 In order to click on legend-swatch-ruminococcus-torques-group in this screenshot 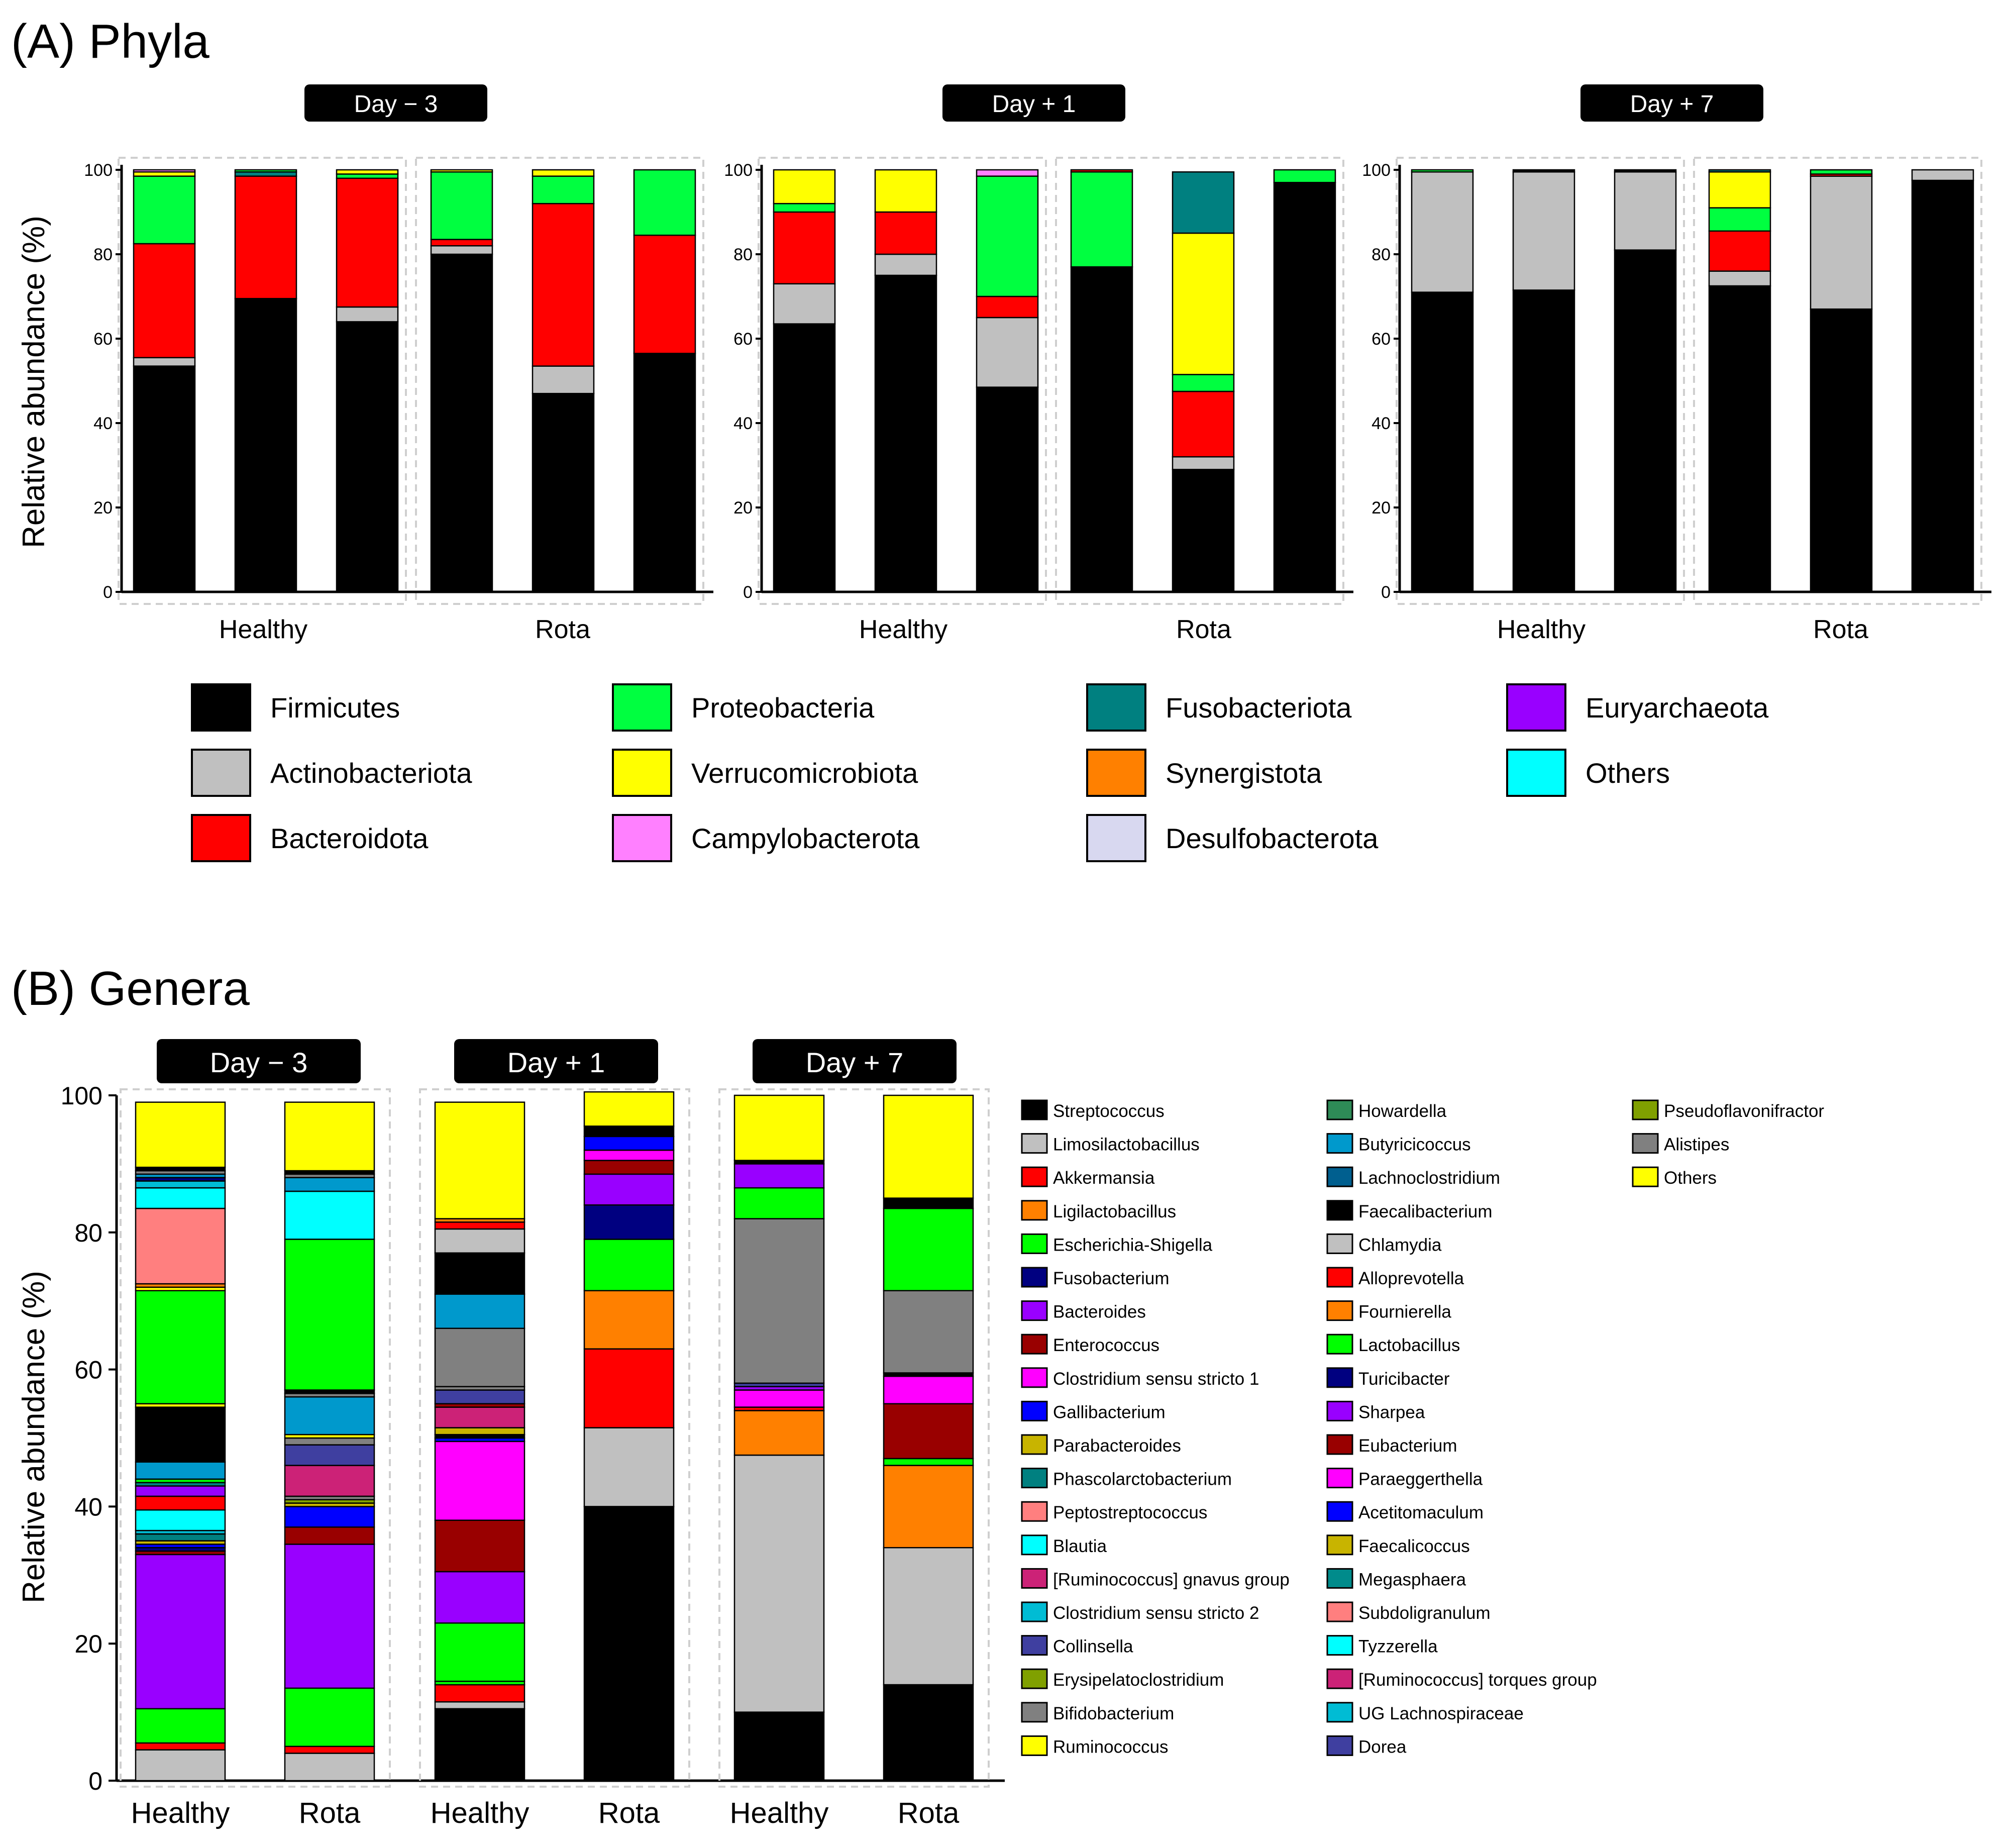, I will do `click(1339, 1678)`.